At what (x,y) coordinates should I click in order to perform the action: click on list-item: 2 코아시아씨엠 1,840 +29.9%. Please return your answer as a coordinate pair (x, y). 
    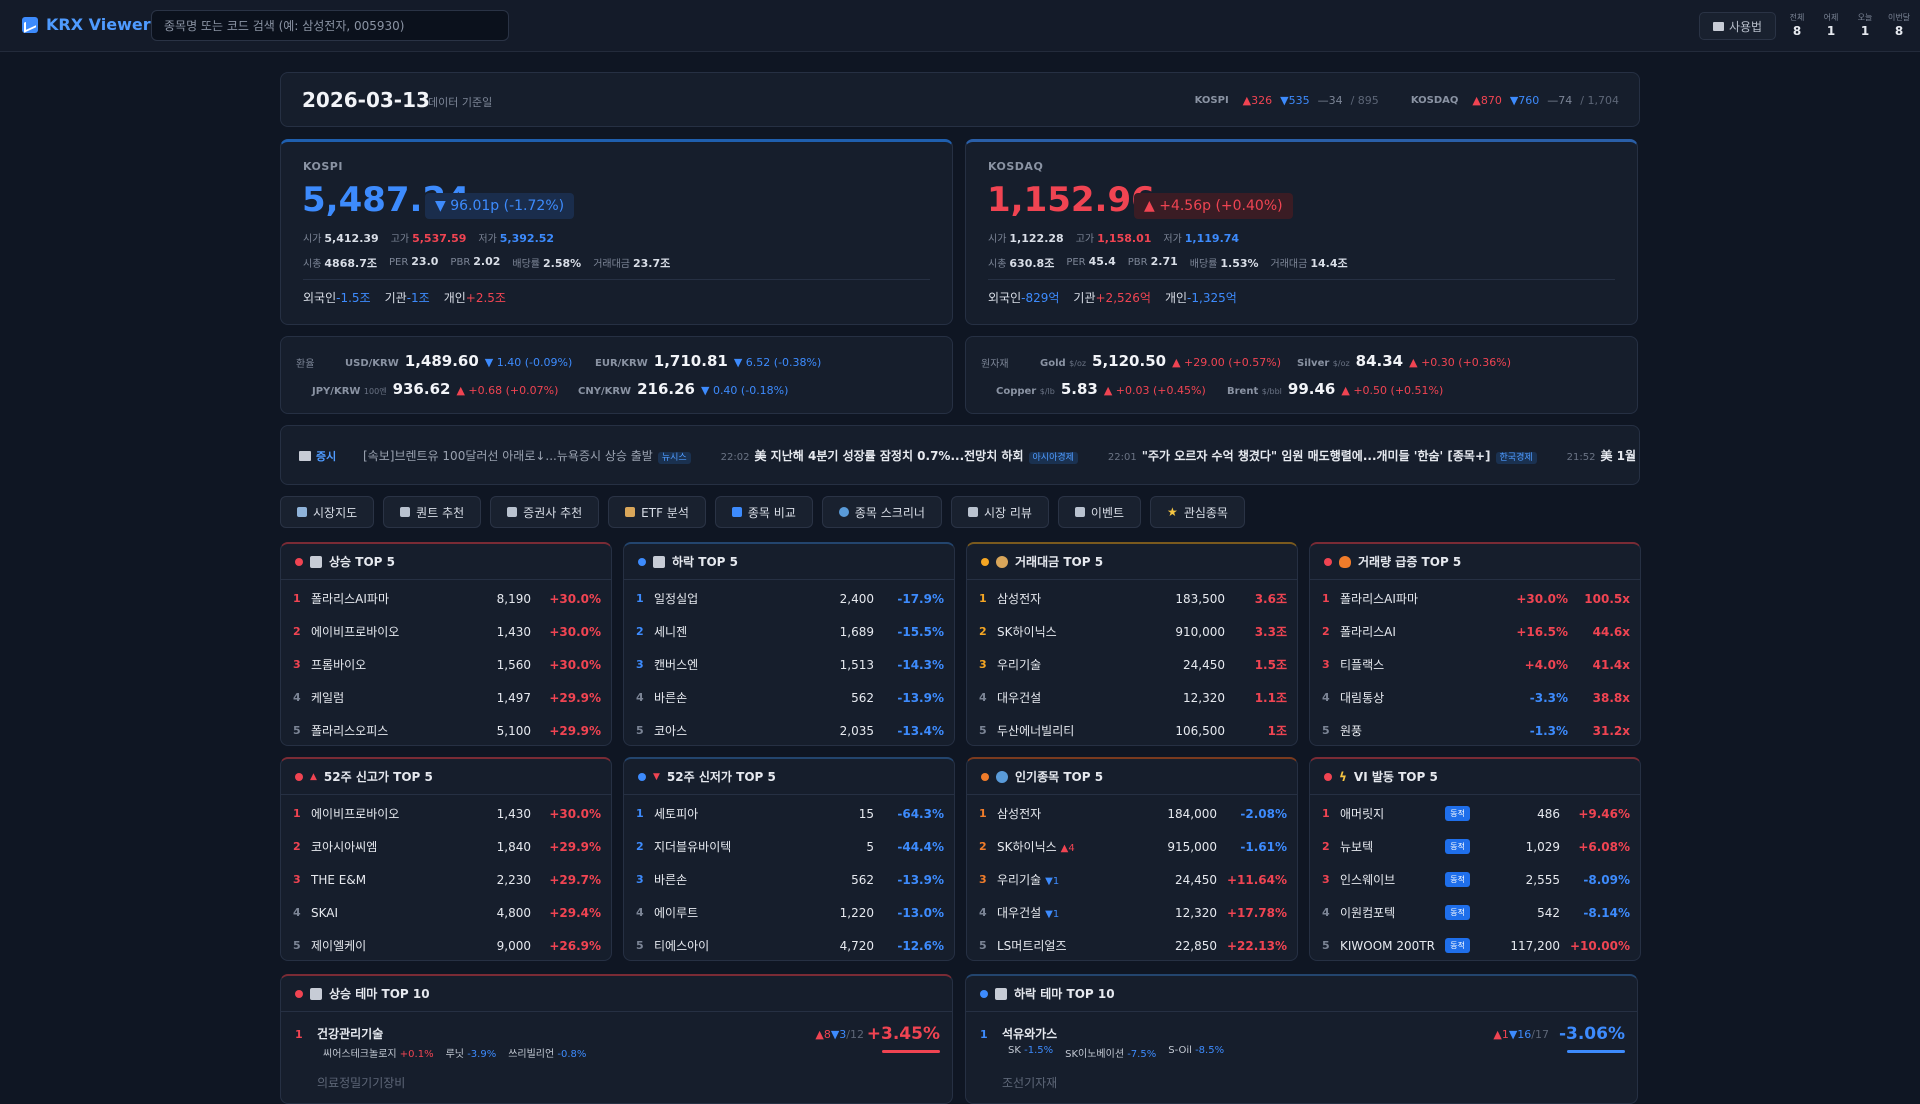
    Looking at the image, I should click on (446, 846).